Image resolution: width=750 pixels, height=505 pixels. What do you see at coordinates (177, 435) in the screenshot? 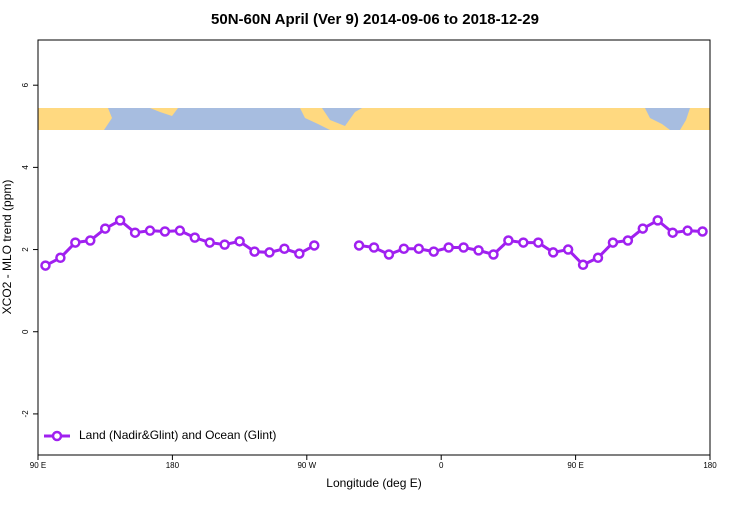
I see `legend-label: Land (Nadir&Glint) and Ocean (Glint)` at bounding box center [177, 435].